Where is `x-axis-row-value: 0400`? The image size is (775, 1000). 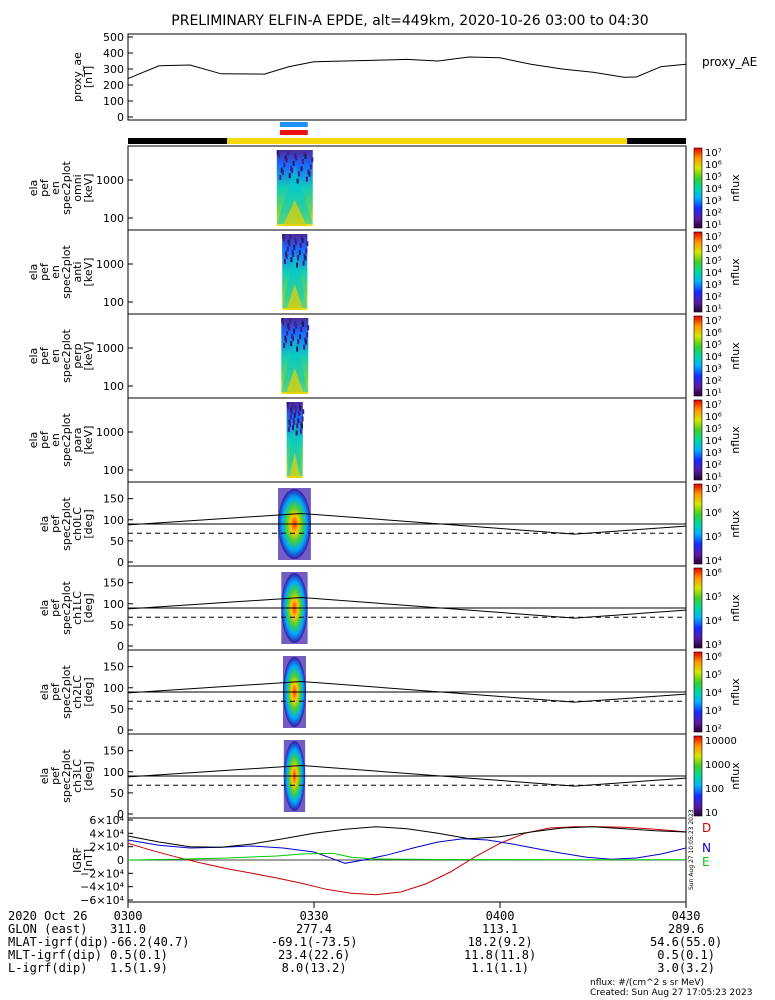 x-axis-row-value: 0400 is located at coordinates (500, 916).